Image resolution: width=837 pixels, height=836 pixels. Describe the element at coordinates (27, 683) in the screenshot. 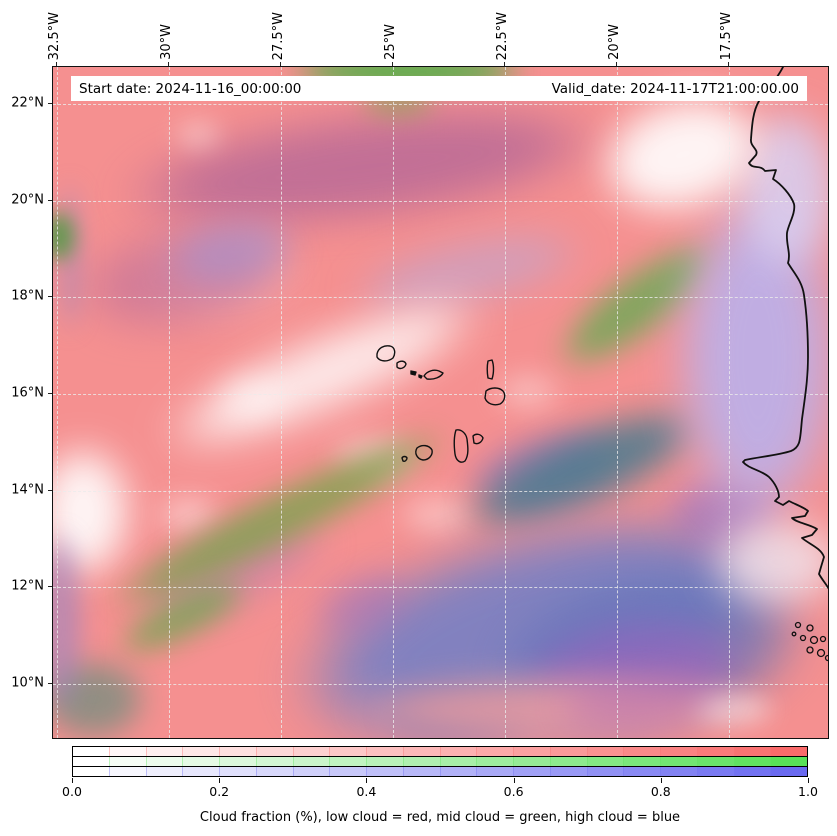

I see `lat-tick-label: 10°N` at that location.